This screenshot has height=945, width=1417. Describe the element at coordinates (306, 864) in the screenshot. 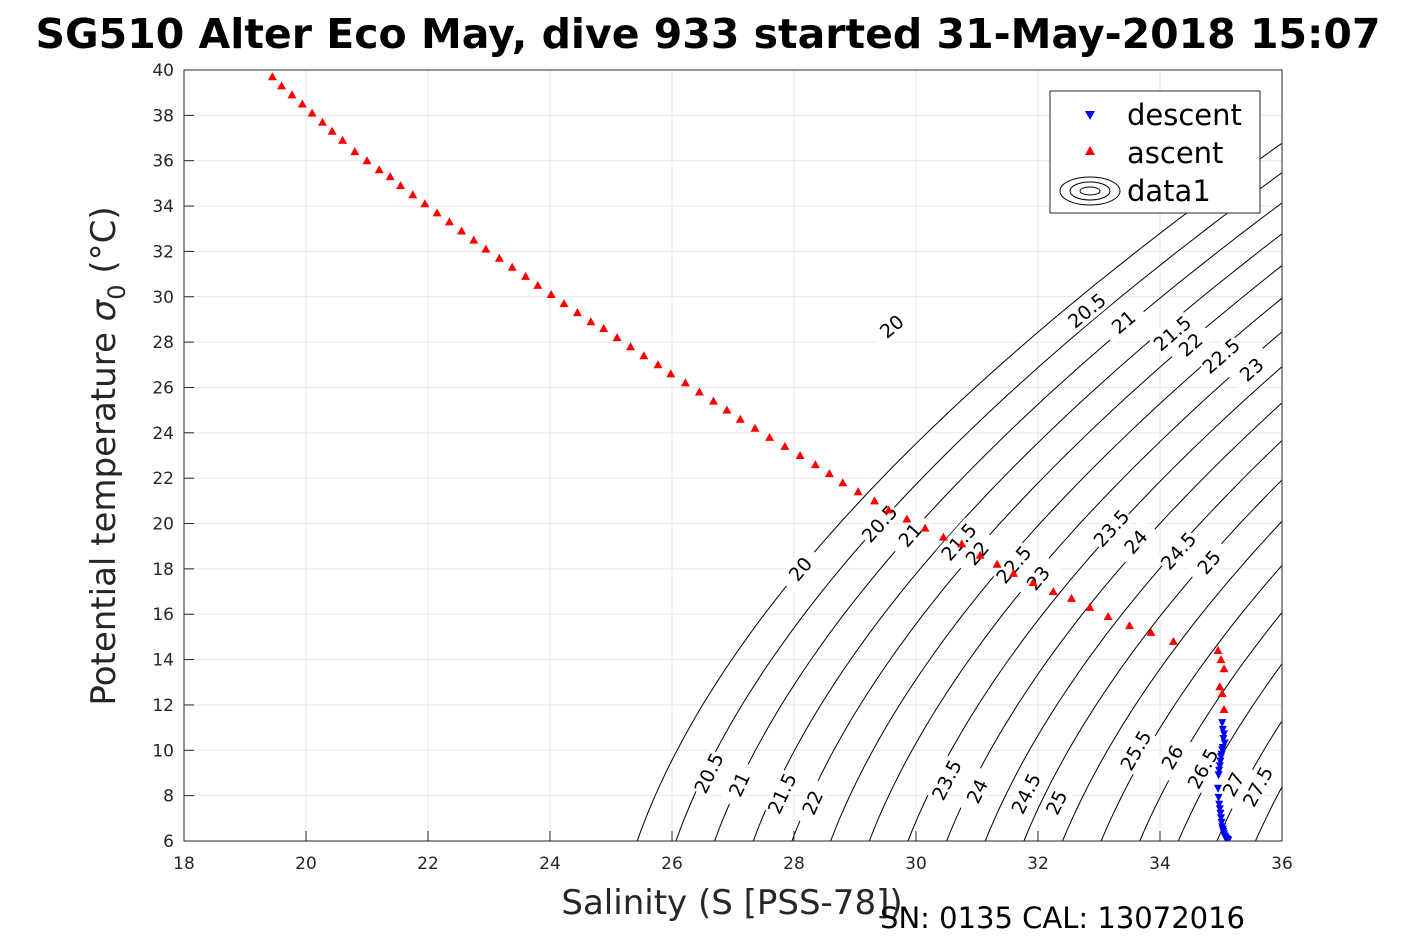

I see `x-tick-label: 20` at that location.